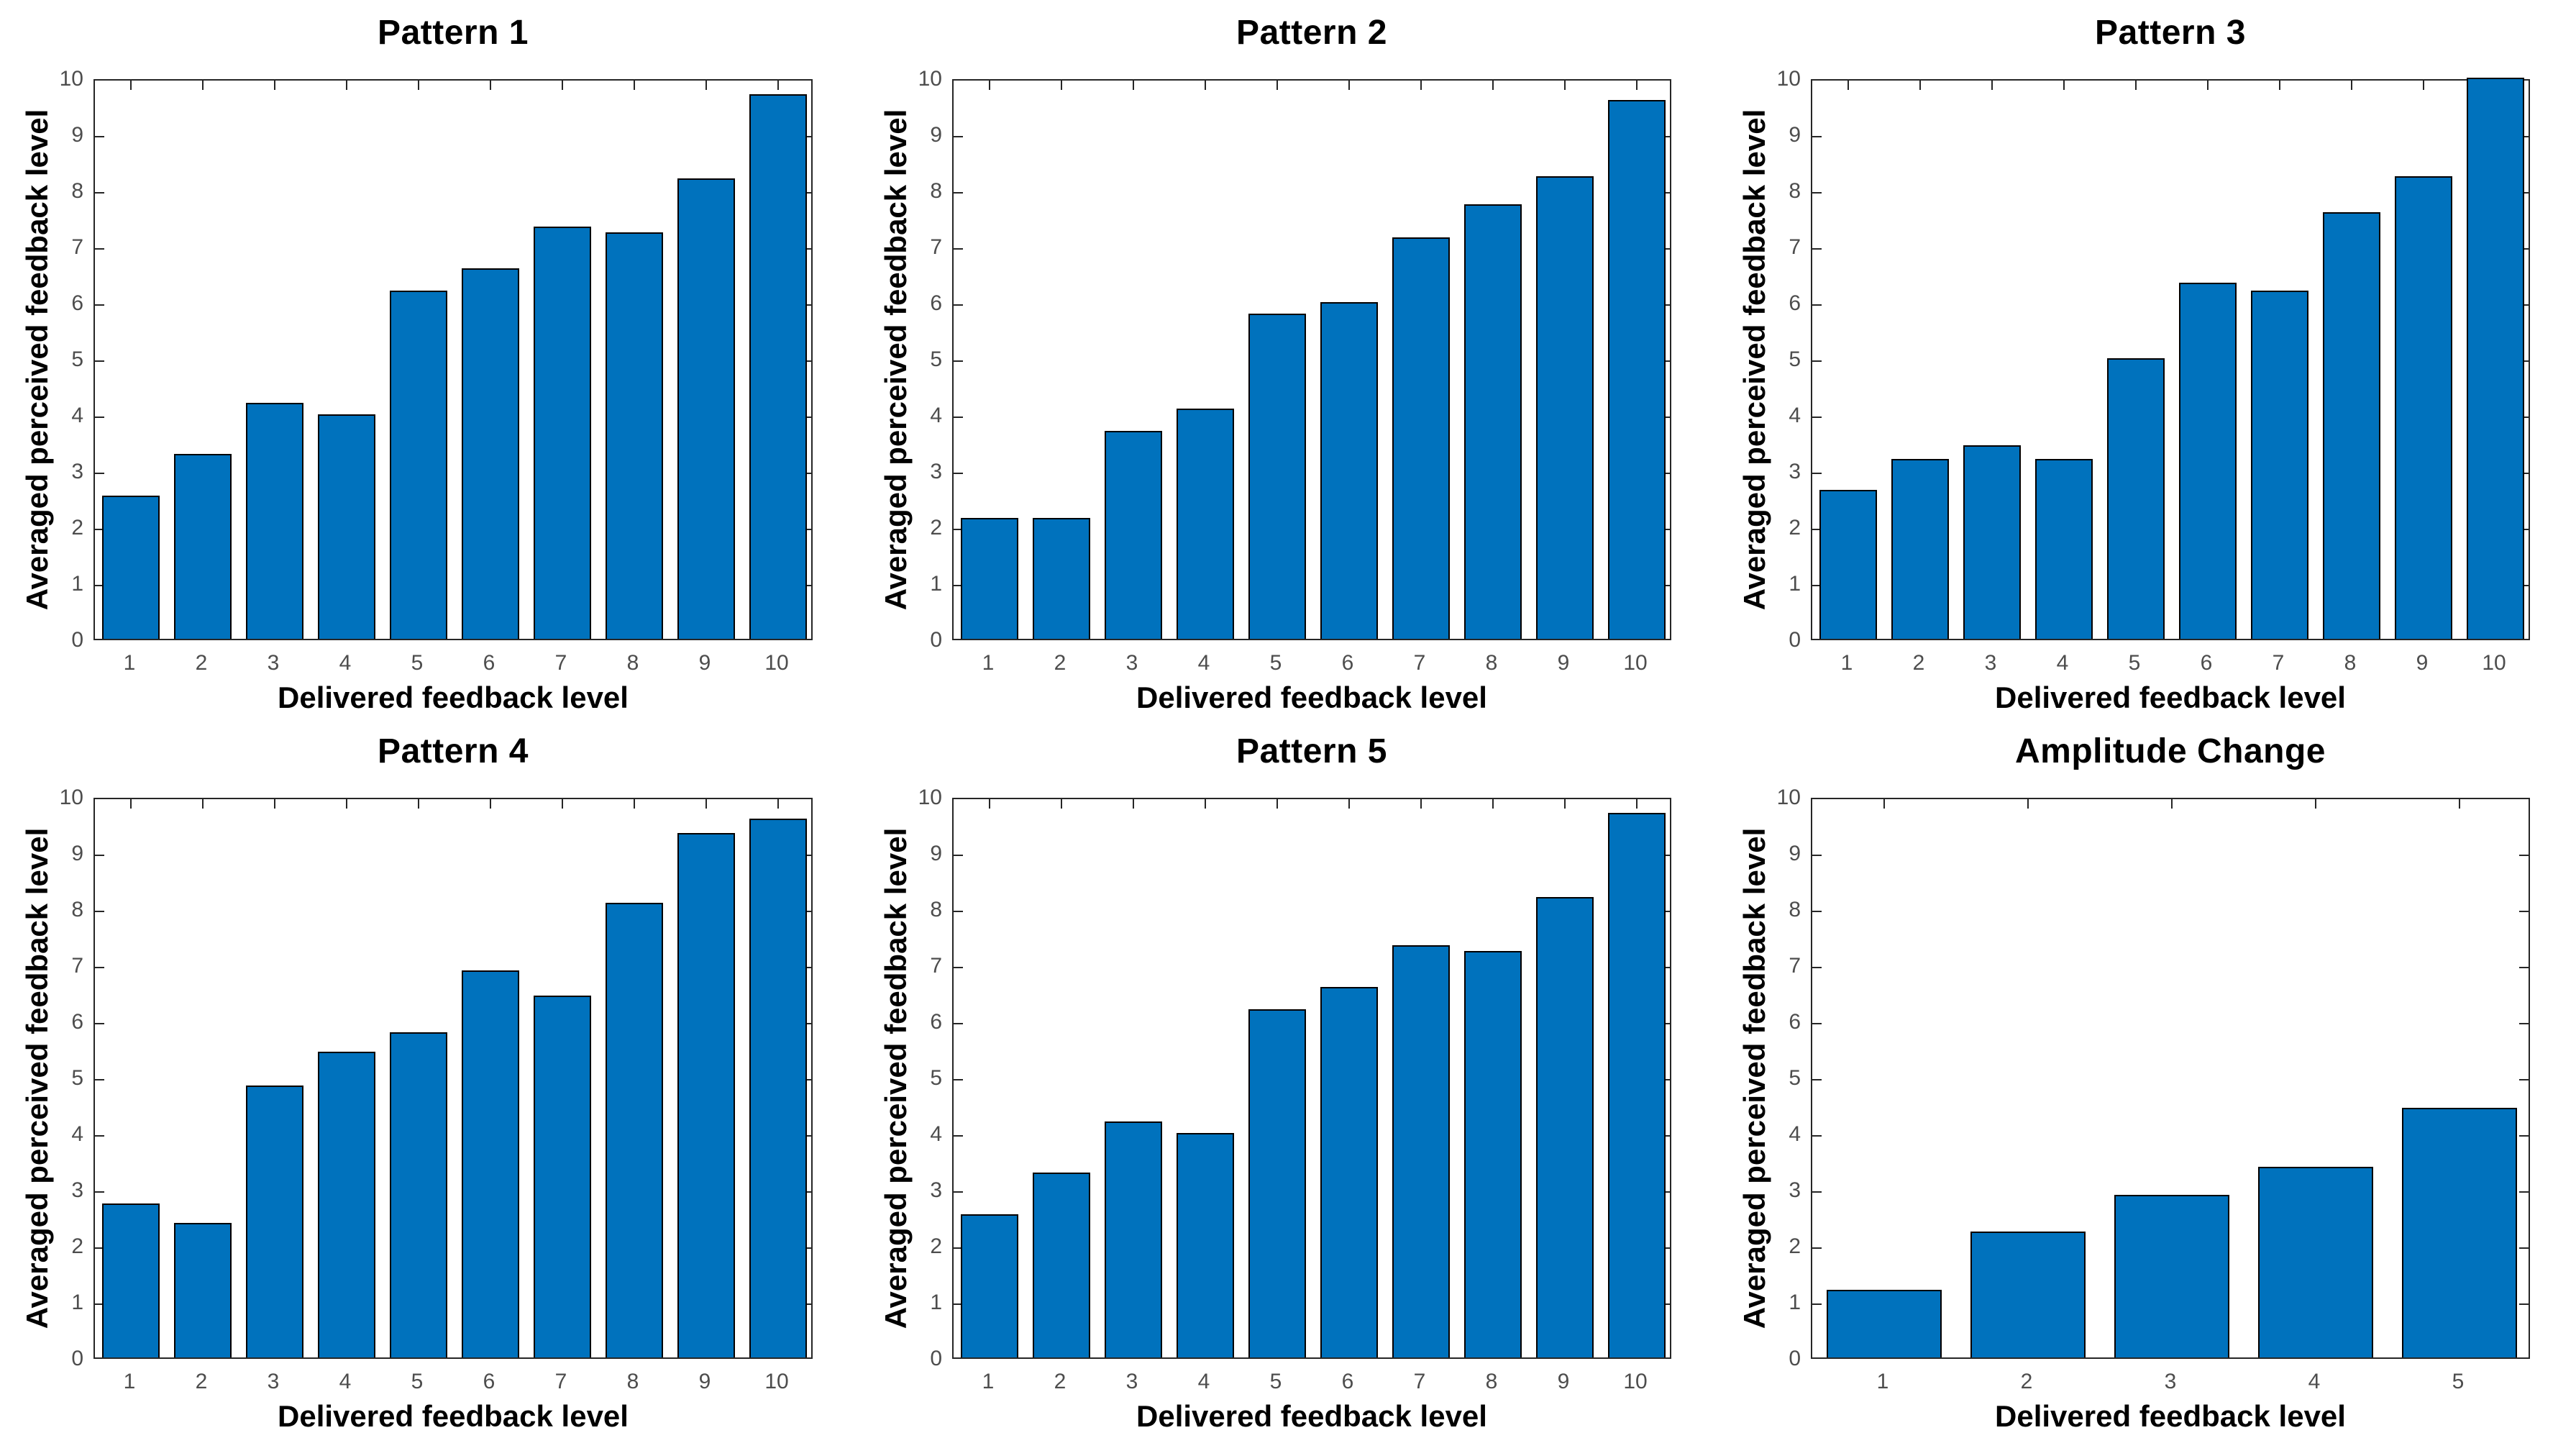 Image resolution: width=2576 pixels, height=1438 pixels. I want to click on chart-title: Pattern 2, so click(1311, 33).